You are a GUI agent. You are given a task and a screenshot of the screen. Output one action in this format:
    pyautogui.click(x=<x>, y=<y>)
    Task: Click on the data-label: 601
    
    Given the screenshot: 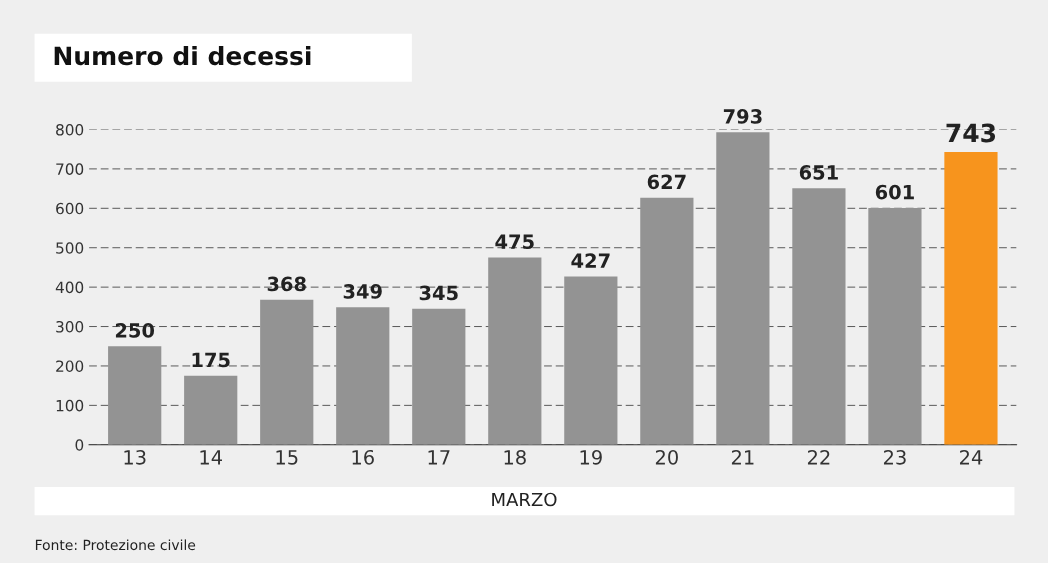 What is the action you would take?
    pyautogui.click(x=894, y=192)
    